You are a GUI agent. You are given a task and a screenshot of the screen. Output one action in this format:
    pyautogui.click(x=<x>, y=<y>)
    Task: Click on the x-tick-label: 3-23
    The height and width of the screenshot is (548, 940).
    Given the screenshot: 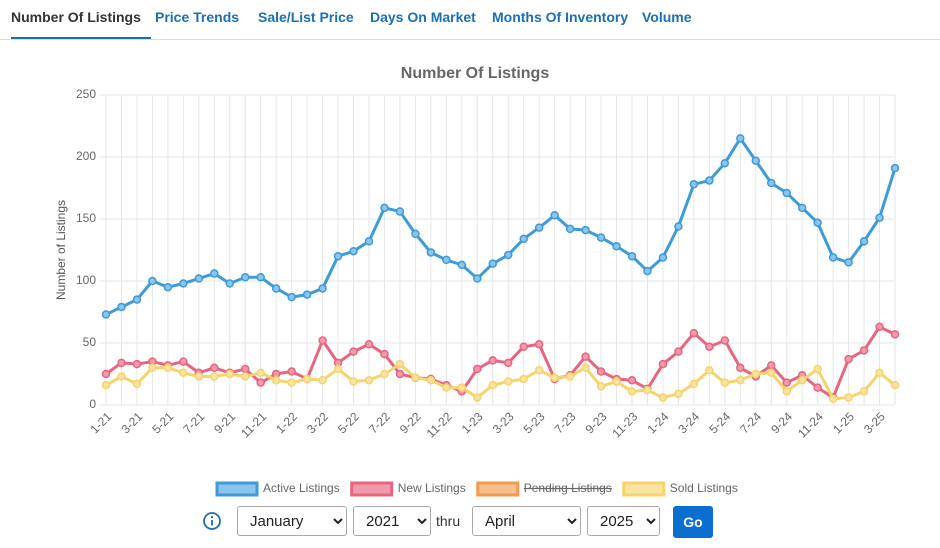 What is the action you would take?
    pyautogui.click(x=503, y=422)
    